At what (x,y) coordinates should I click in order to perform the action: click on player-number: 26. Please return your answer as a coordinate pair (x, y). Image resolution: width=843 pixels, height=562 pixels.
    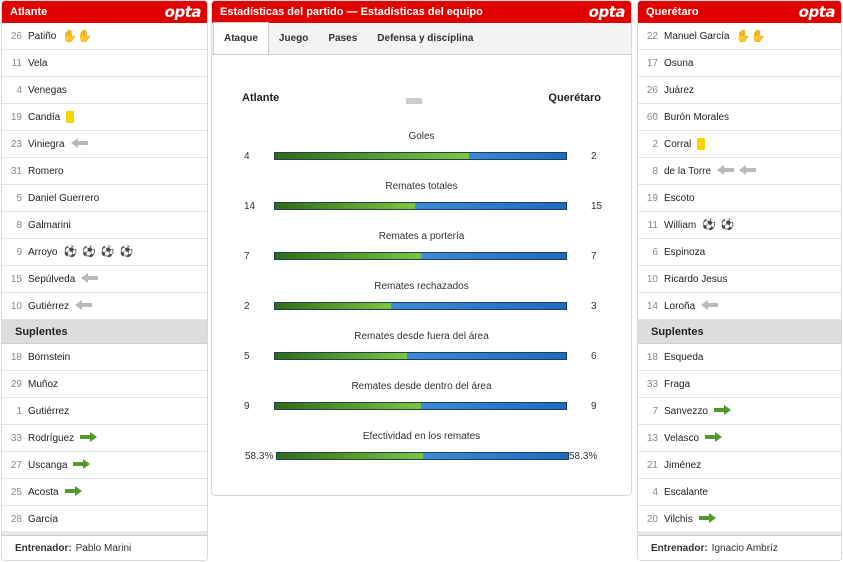
    Looking at the image, I should click on (16, 36).